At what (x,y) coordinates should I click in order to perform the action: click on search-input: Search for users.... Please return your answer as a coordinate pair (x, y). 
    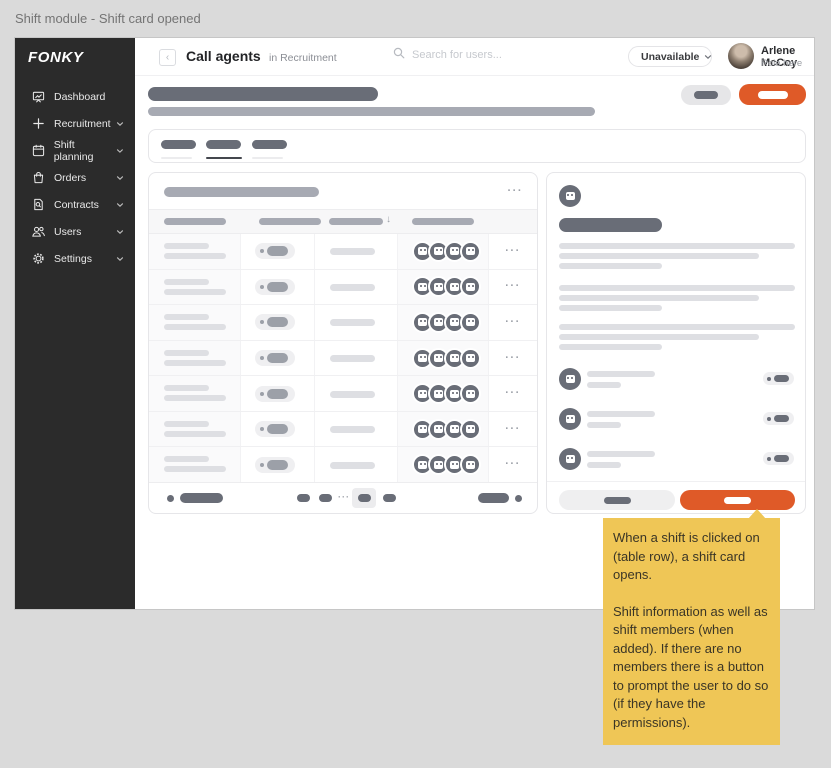
    Looking at the image, I should click on (447, 55).